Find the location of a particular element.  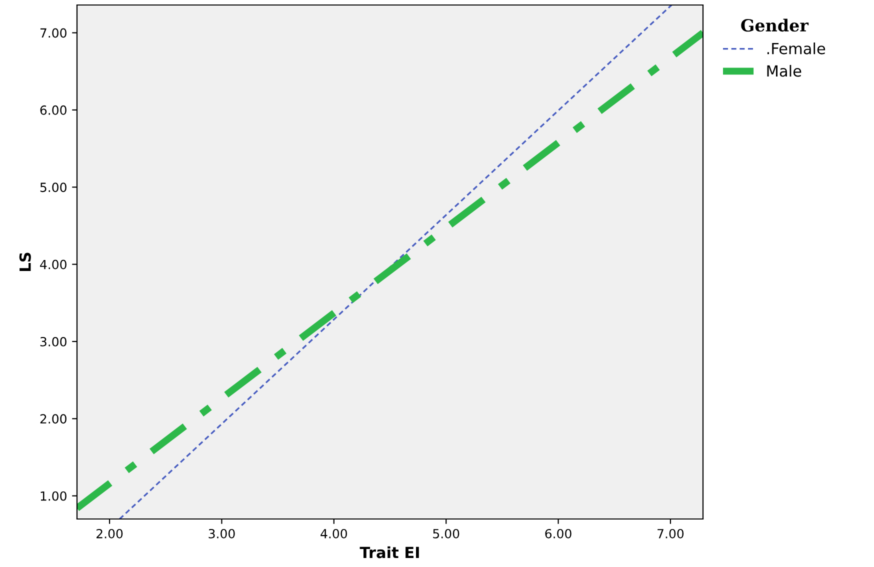

y-tick-label: 6.00 is located at coordinates (53, 110).